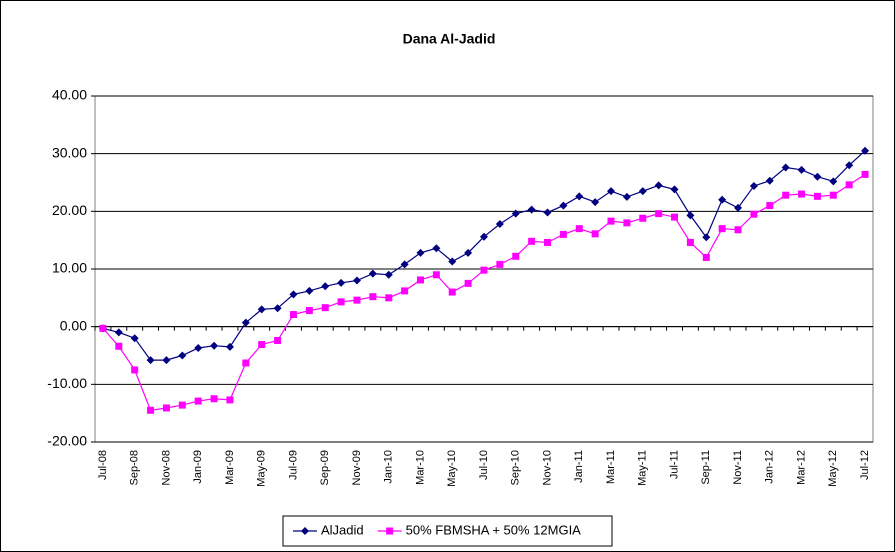  I want to click on x-tick-label: Mar-10, so click(420, 467).